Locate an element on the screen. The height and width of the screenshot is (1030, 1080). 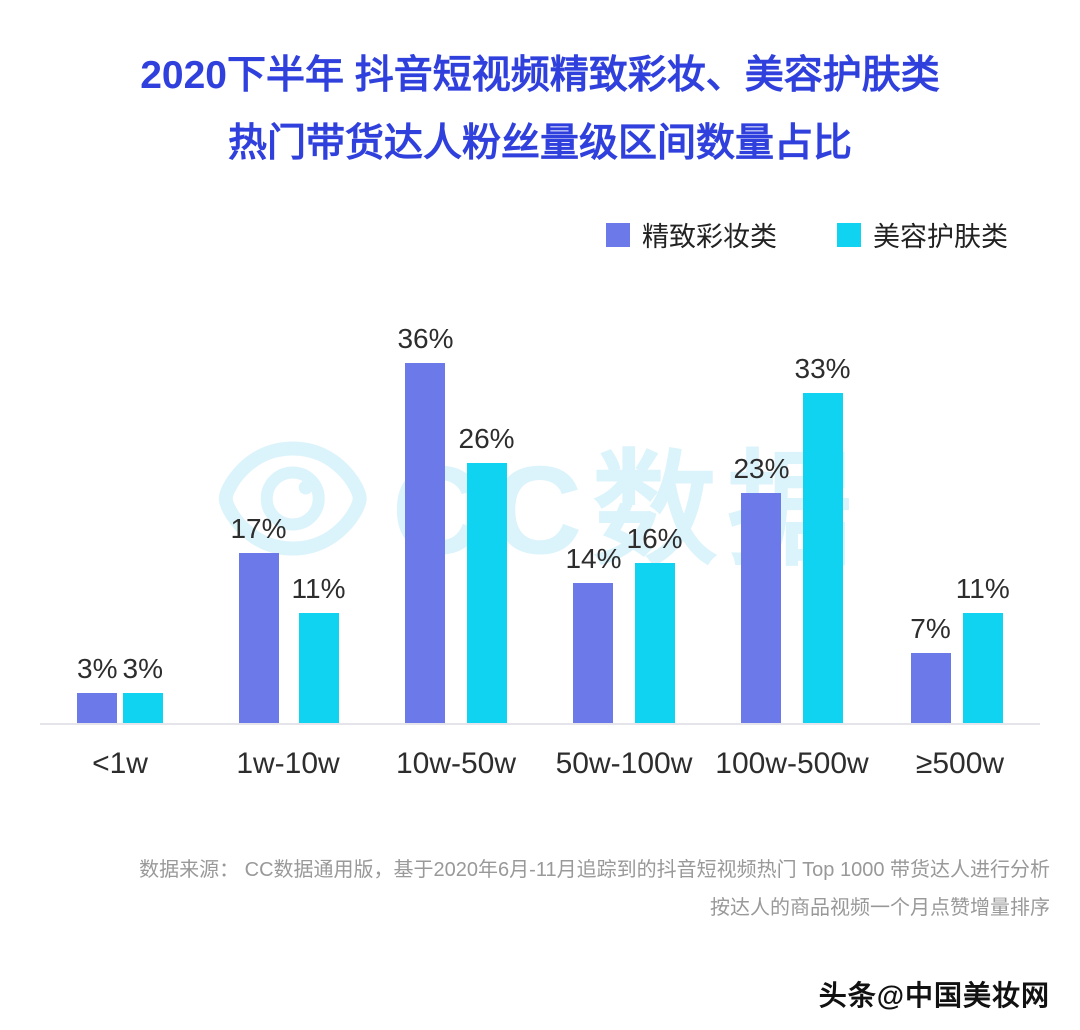
bar-wrap: 33% is located at coordinates (823, 538).